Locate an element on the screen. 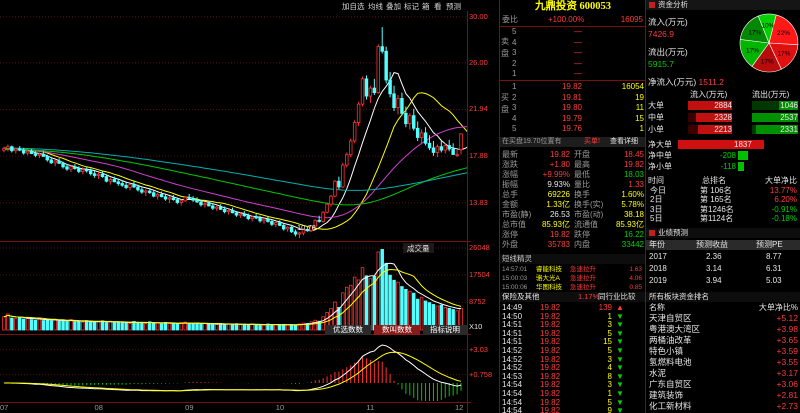 This screenshot has height=413, width=800. stat-label: 外盘 is located at coordinates (510, 244).